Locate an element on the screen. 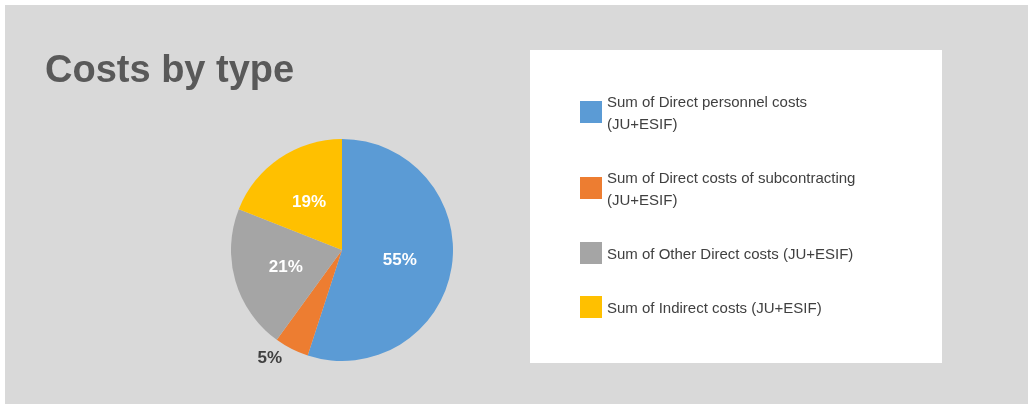 This screenshot has height=409, width=1033. data-label: 21% is located at coordinates (285, 266).